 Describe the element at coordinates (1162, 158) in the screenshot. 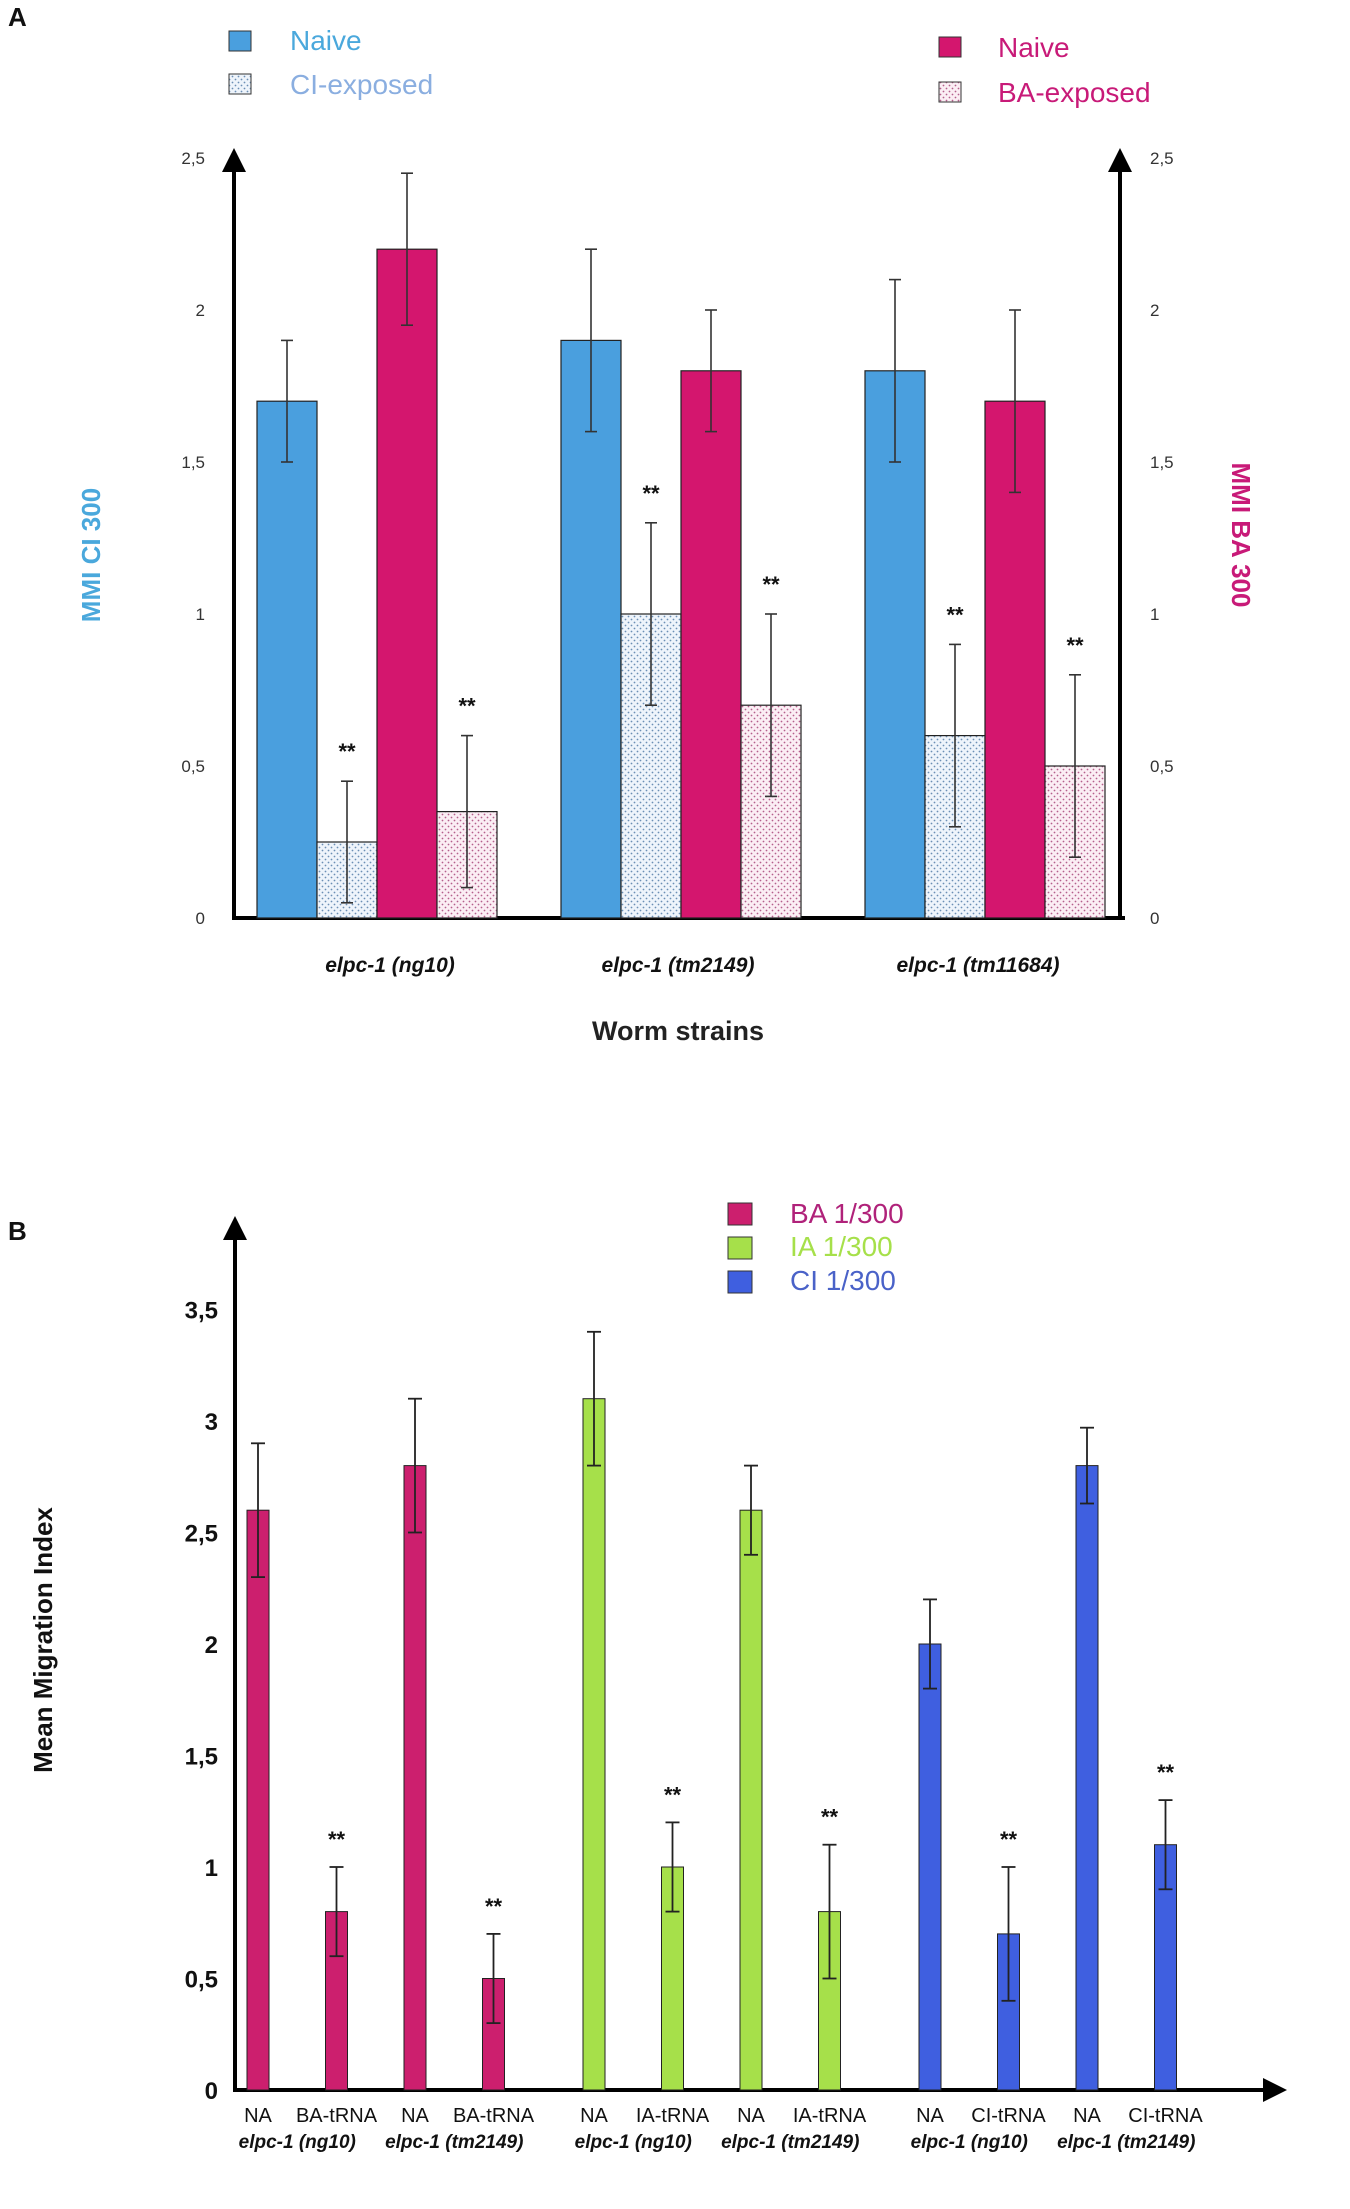

I see `y-tick-right: 2,5` at that location.